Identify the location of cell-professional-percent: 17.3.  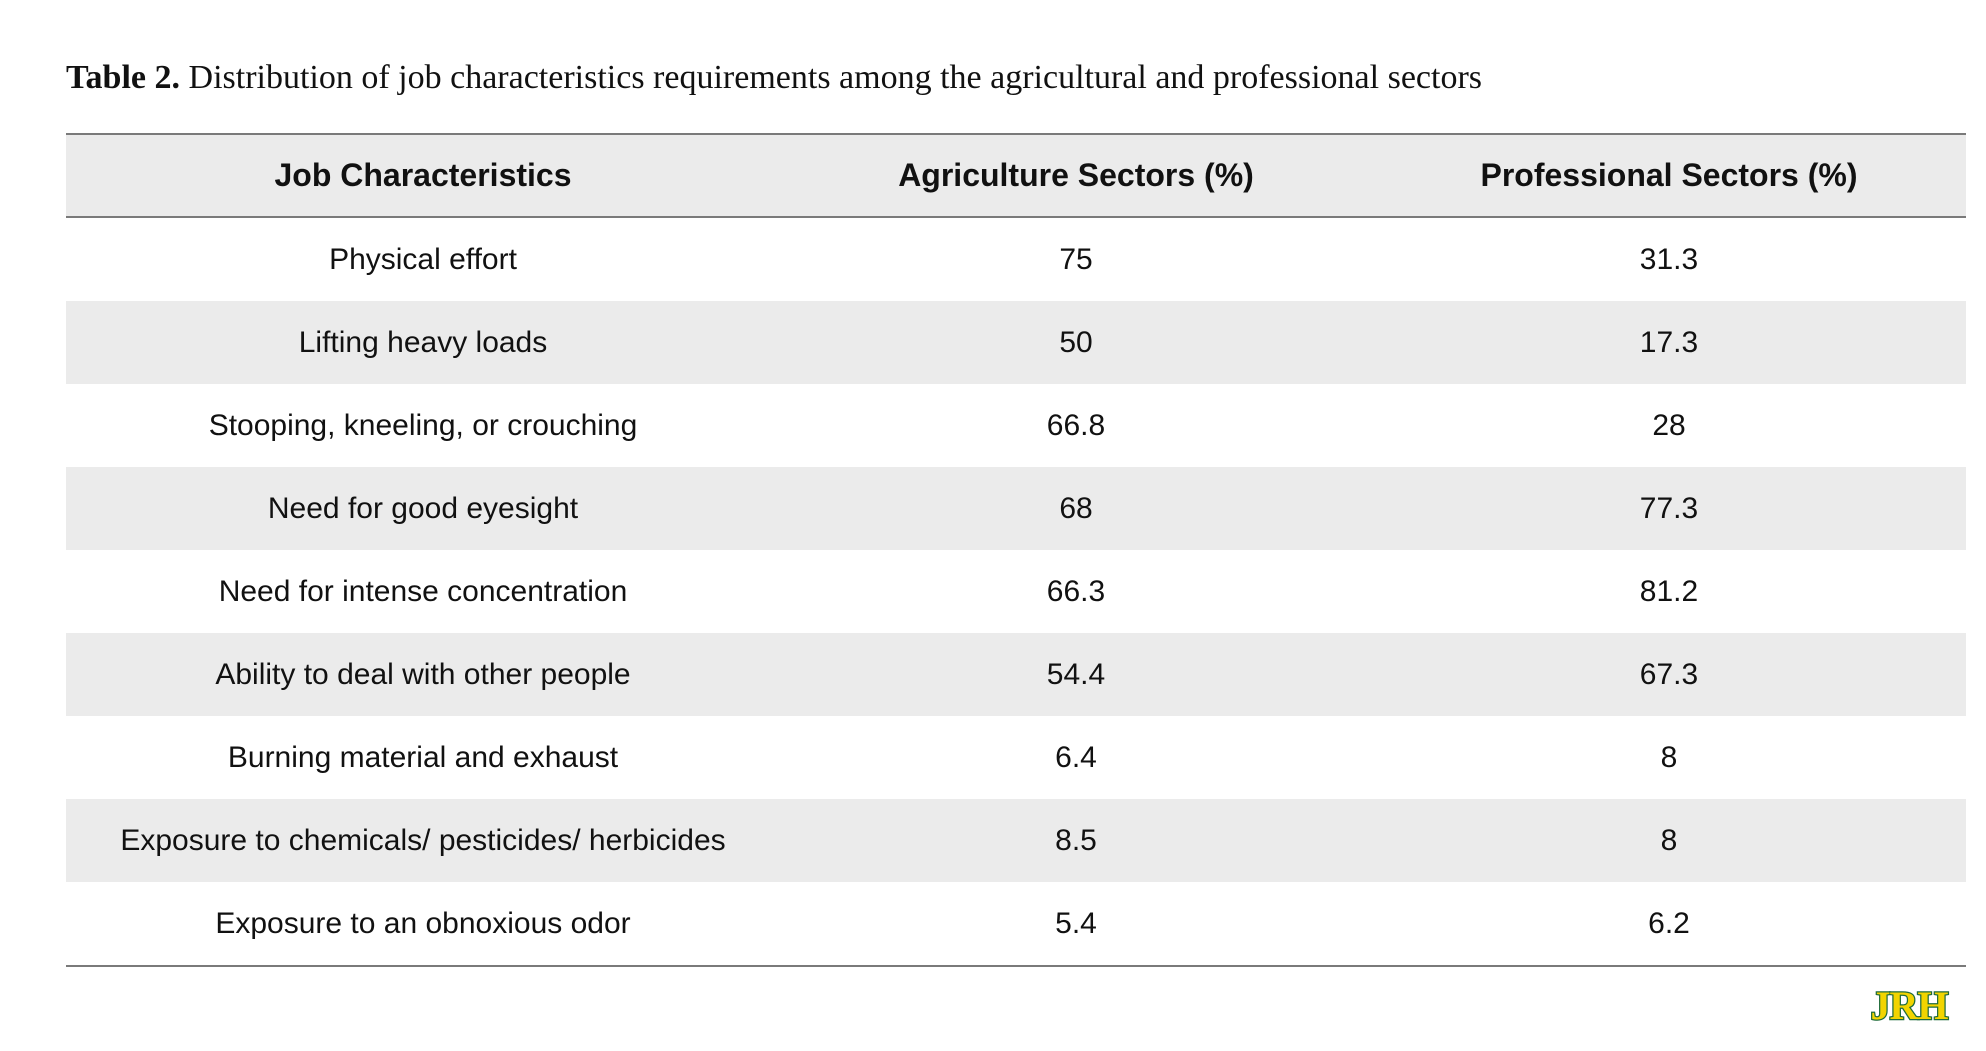
(1669, 342).